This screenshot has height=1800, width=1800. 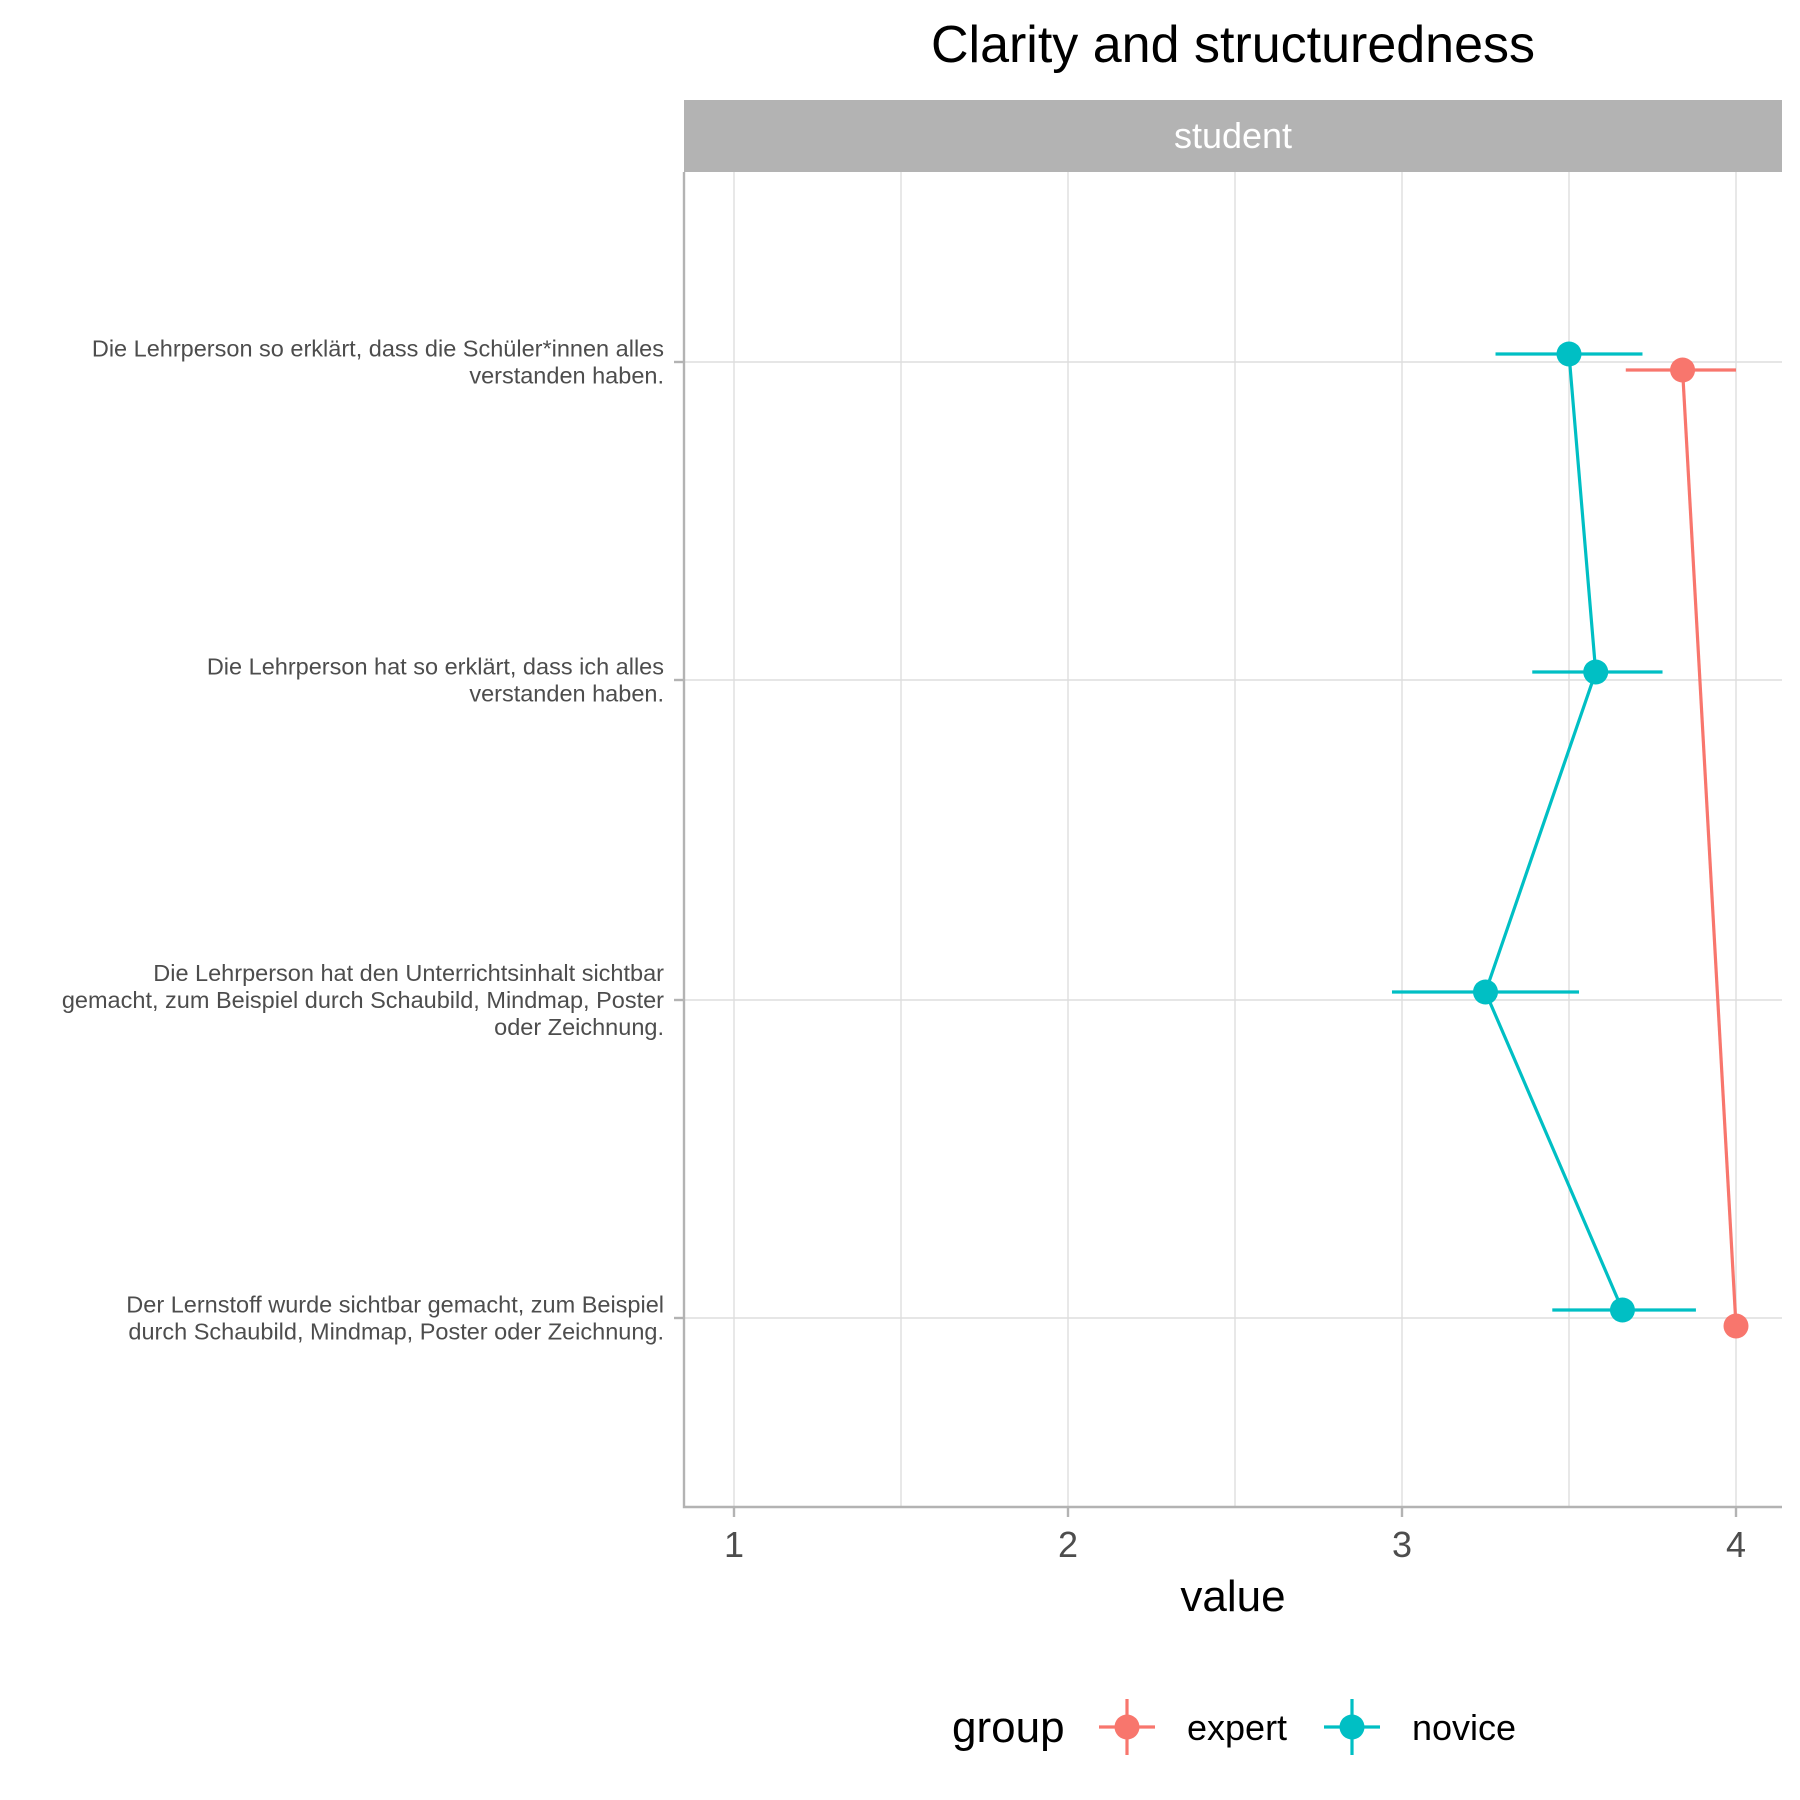 I want to click on chart-title: Clarity and structuredness, so click(x=1233, y=45).